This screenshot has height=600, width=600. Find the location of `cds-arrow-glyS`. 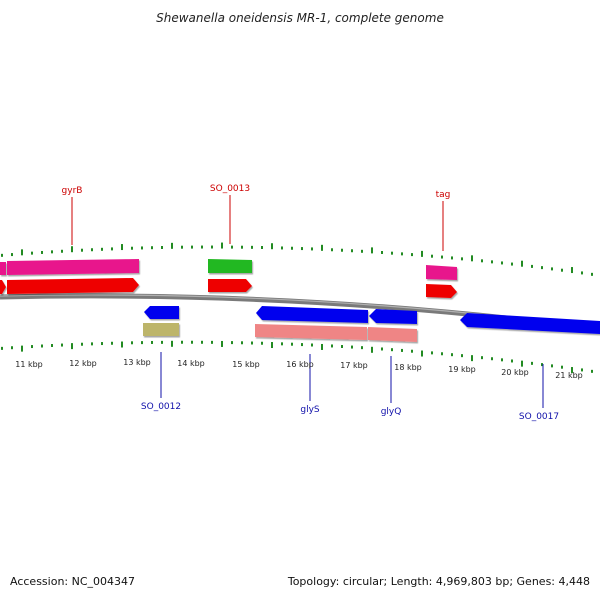

cds-arrow-glyS is located at coordinates (312, 314).